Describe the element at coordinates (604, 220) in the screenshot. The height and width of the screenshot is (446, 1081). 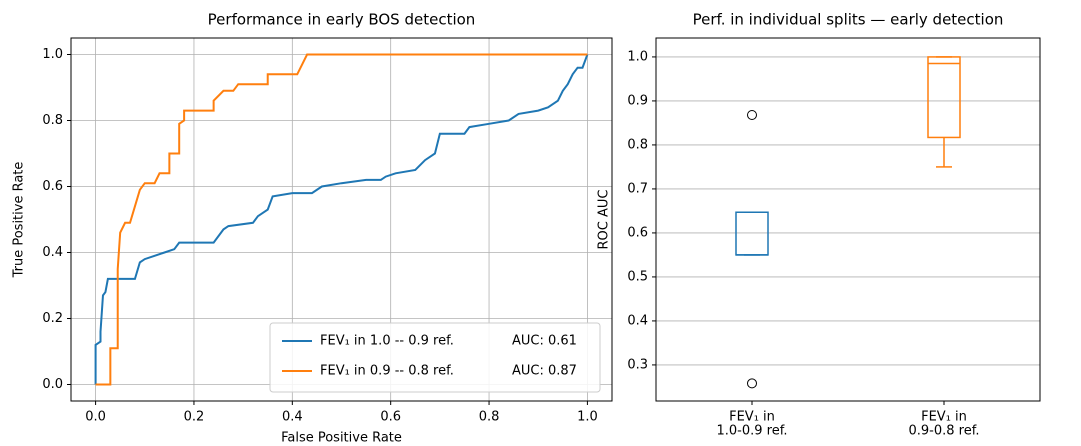
I see `y-axis-label: ROC AUC` at that location.